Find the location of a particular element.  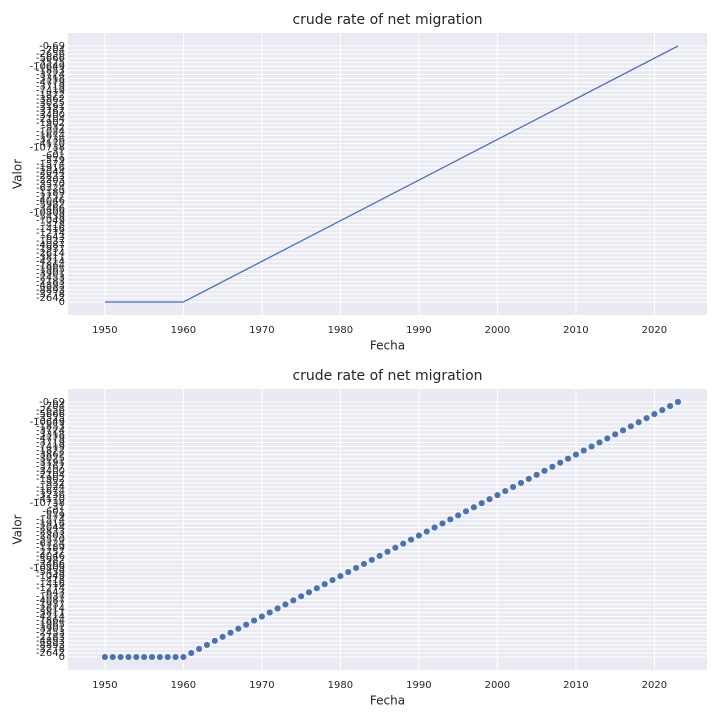

y-tick-label: -3570 is located at coordinates (50, 540).